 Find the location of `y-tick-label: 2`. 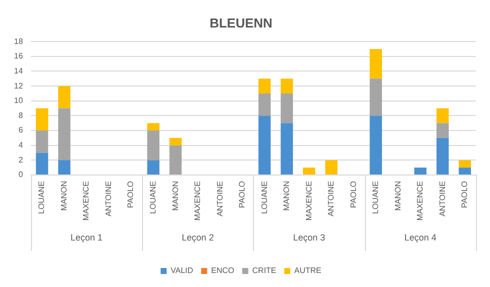

y-tick-label: 2 is located at coordinates (21, 159).